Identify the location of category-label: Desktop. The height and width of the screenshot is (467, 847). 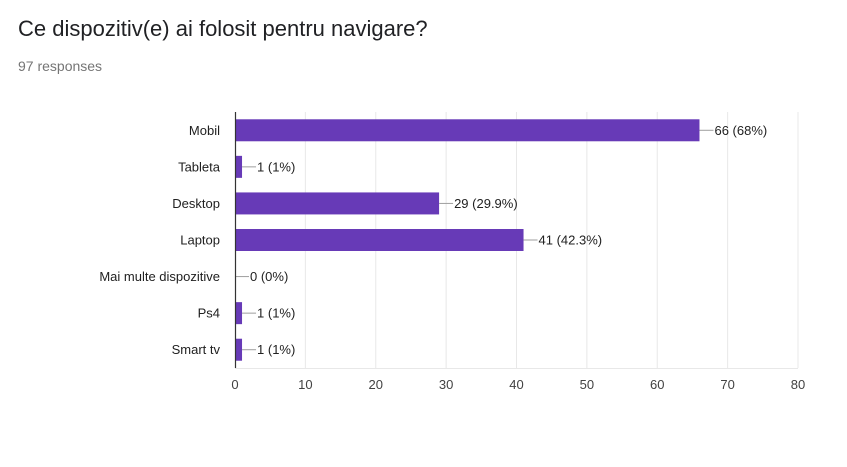
(196, 203).